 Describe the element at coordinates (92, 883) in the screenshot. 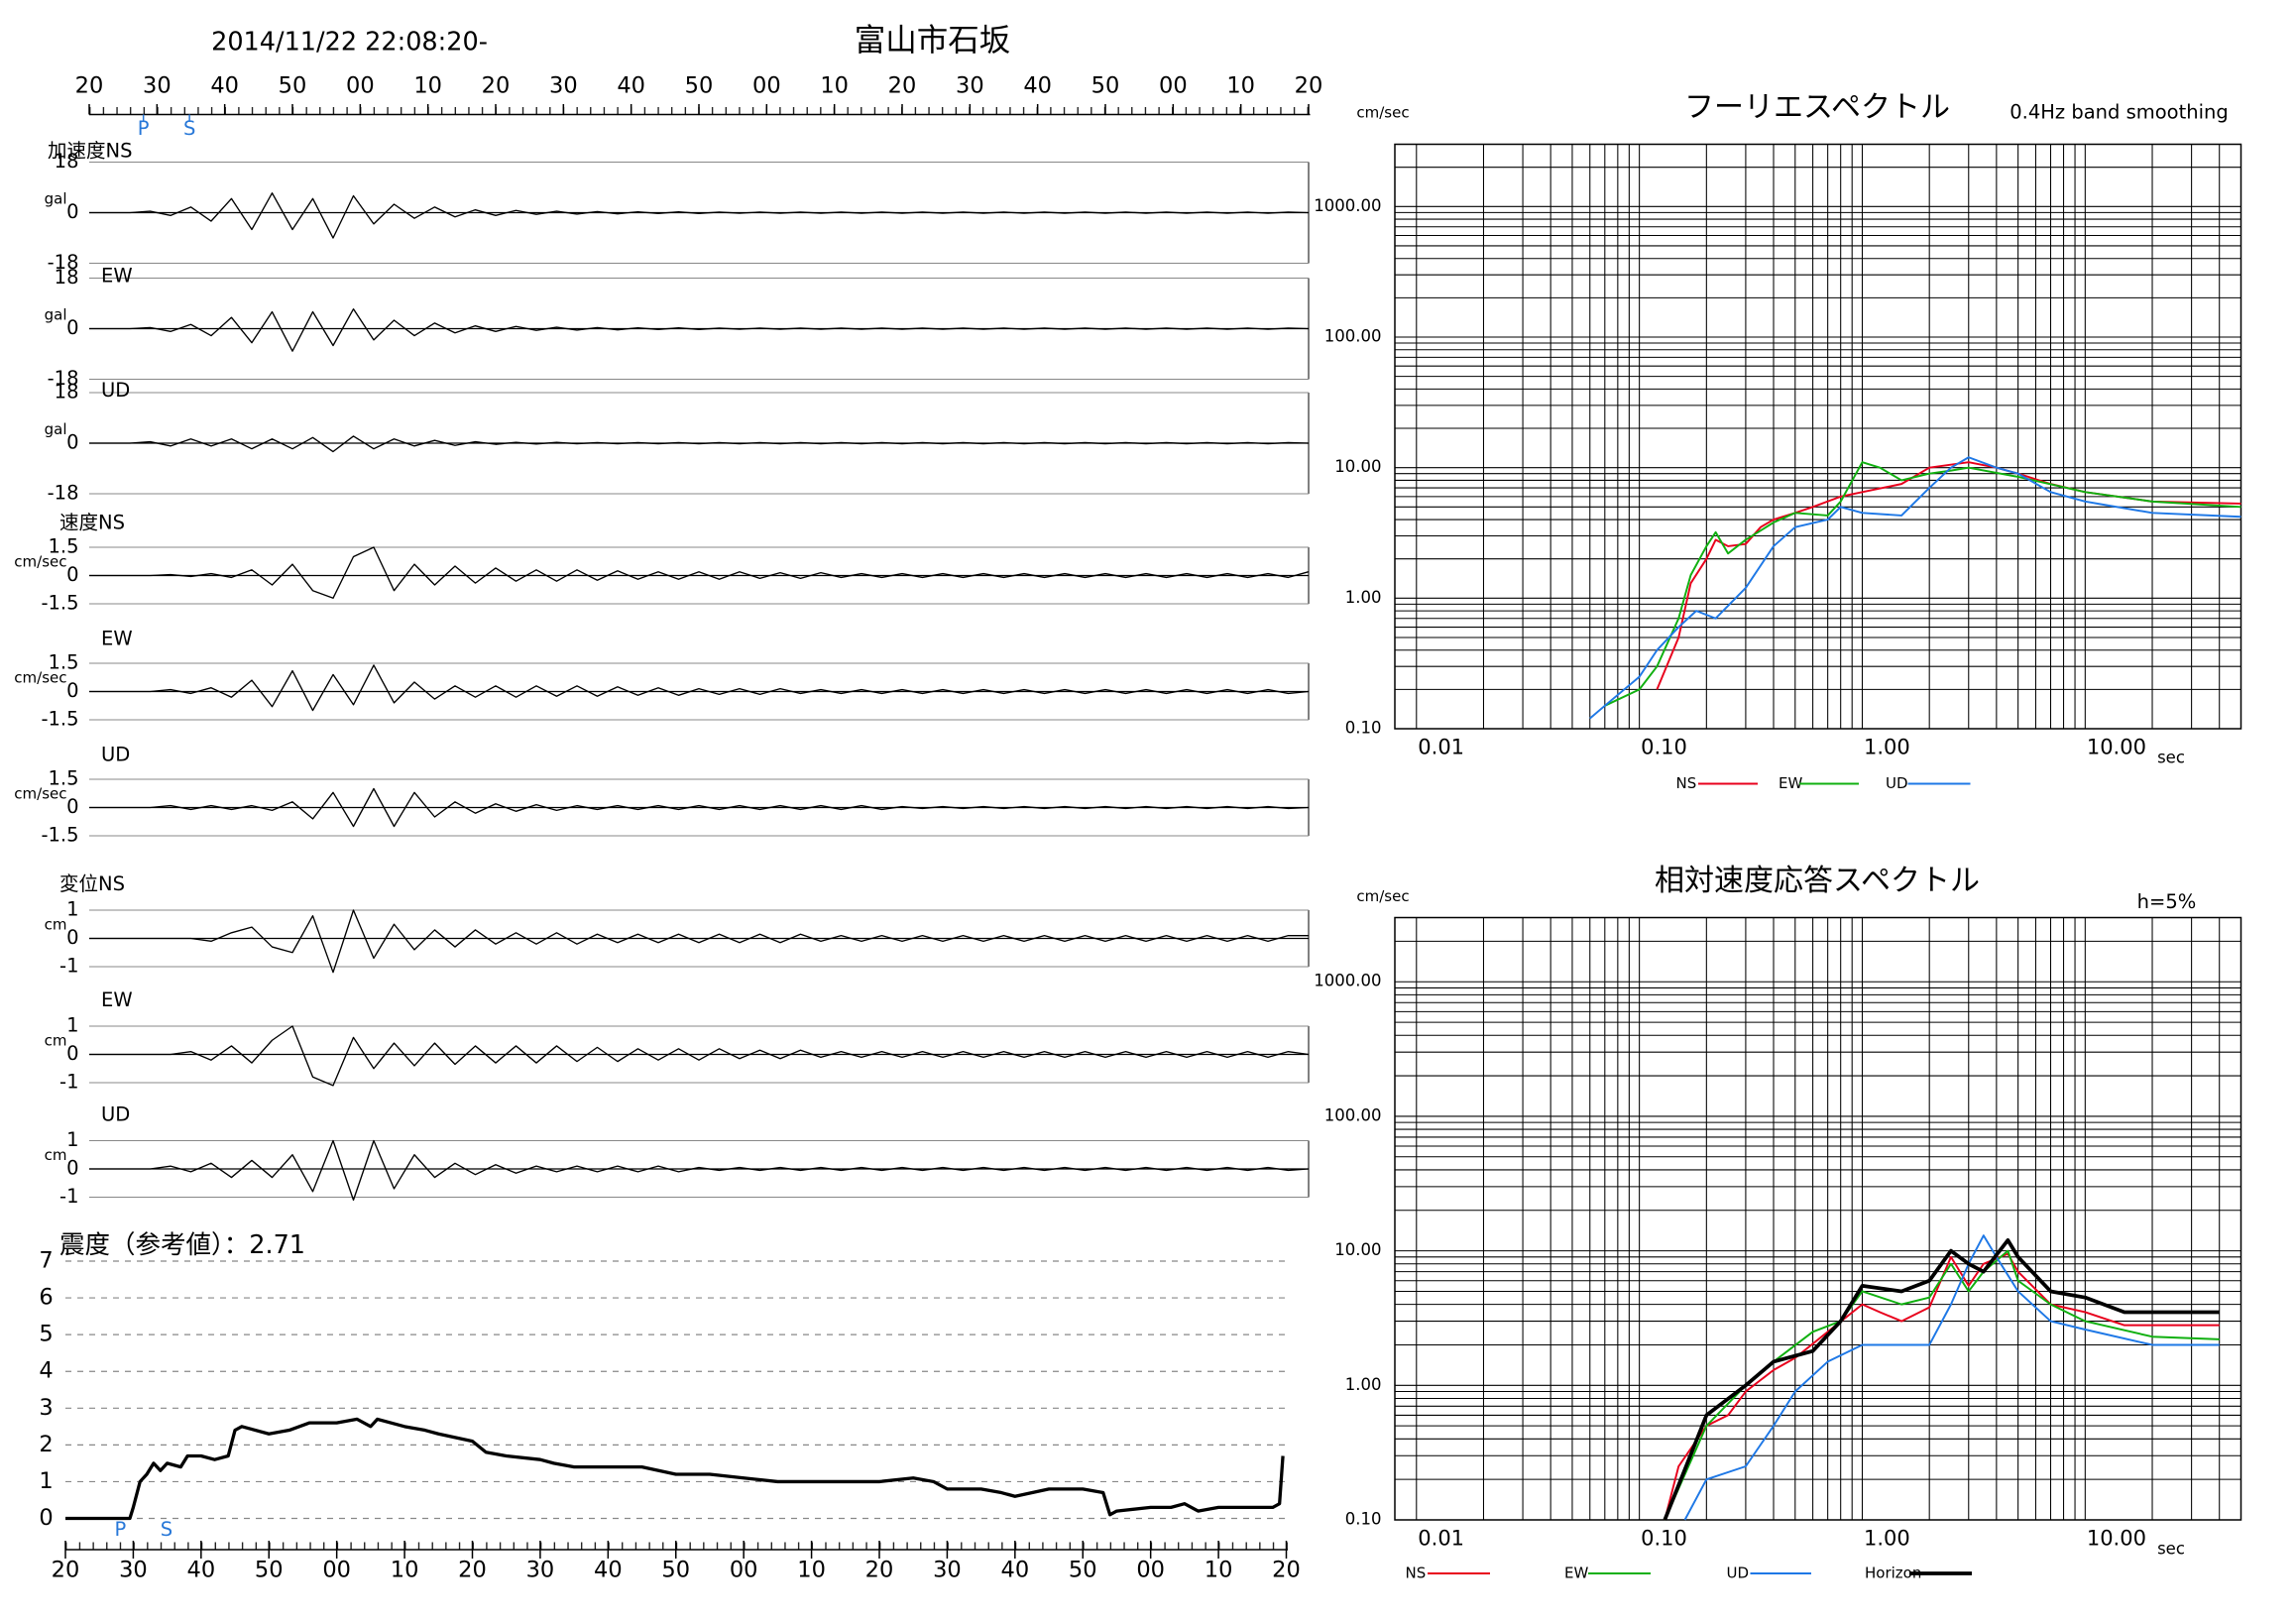

I see `panel-label: 変位NS` at that location.